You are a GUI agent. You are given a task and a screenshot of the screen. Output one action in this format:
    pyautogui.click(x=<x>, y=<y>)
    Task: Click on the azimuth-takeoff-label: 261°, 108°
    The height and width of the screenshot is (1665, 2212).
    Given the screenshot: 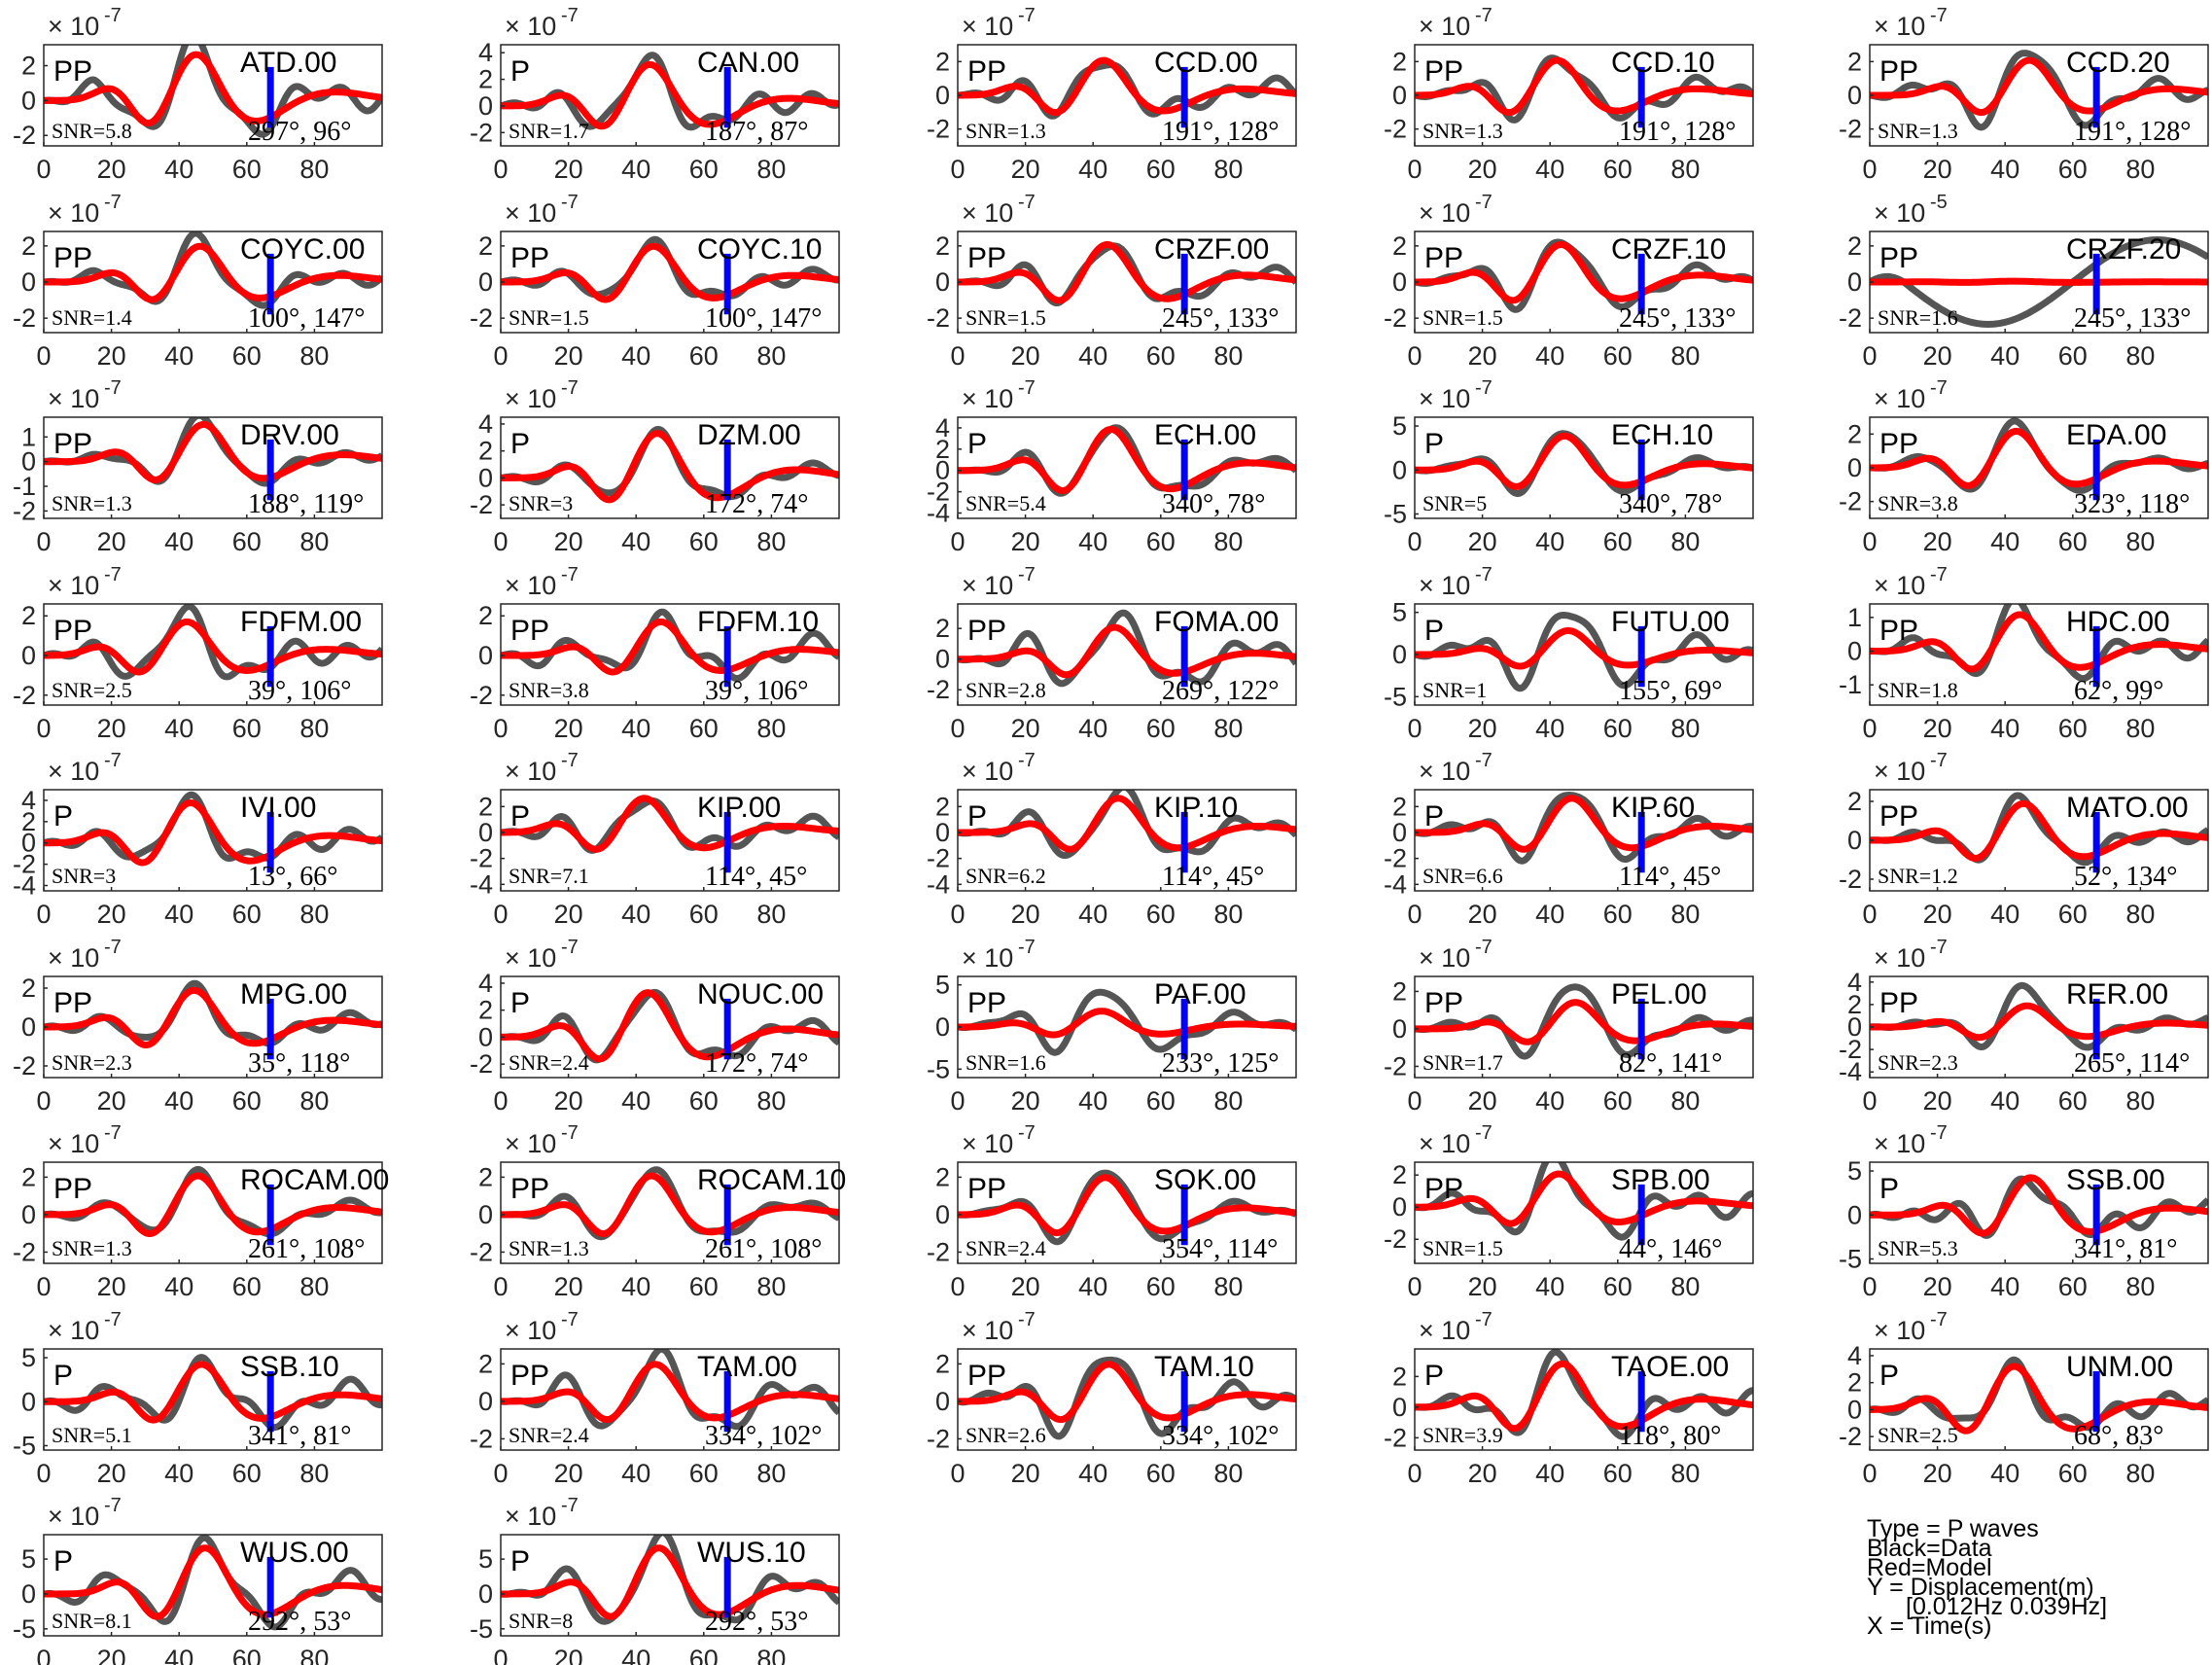 What is the action you would take?
    pyautogui.click(x=763, y=1249)
    